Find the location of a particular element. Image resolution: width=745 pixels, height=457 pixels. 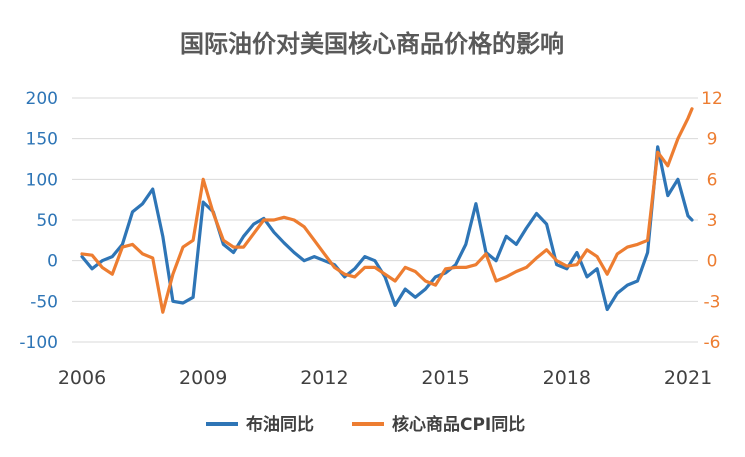

x-tick-label: 2018 is located at coordinates (567, 378).